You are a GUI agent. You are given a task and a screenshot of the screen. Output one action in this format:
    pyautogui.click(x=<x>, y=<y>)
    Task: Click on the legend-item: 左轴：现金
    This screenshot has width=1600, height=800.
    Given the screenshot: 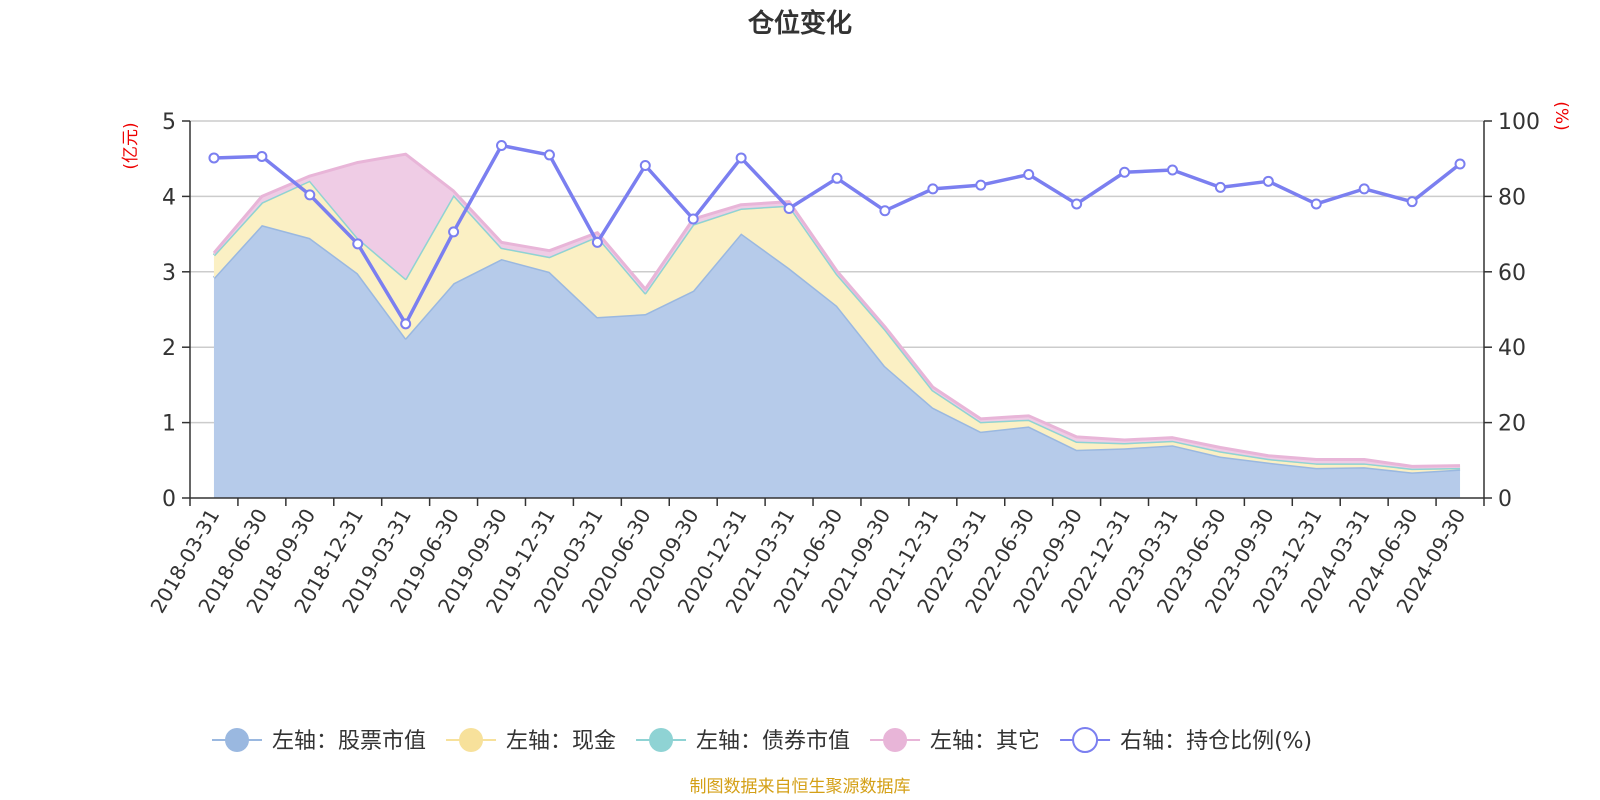 What is the action you would take?
    pyautogui.click(x=531, y=741)
    